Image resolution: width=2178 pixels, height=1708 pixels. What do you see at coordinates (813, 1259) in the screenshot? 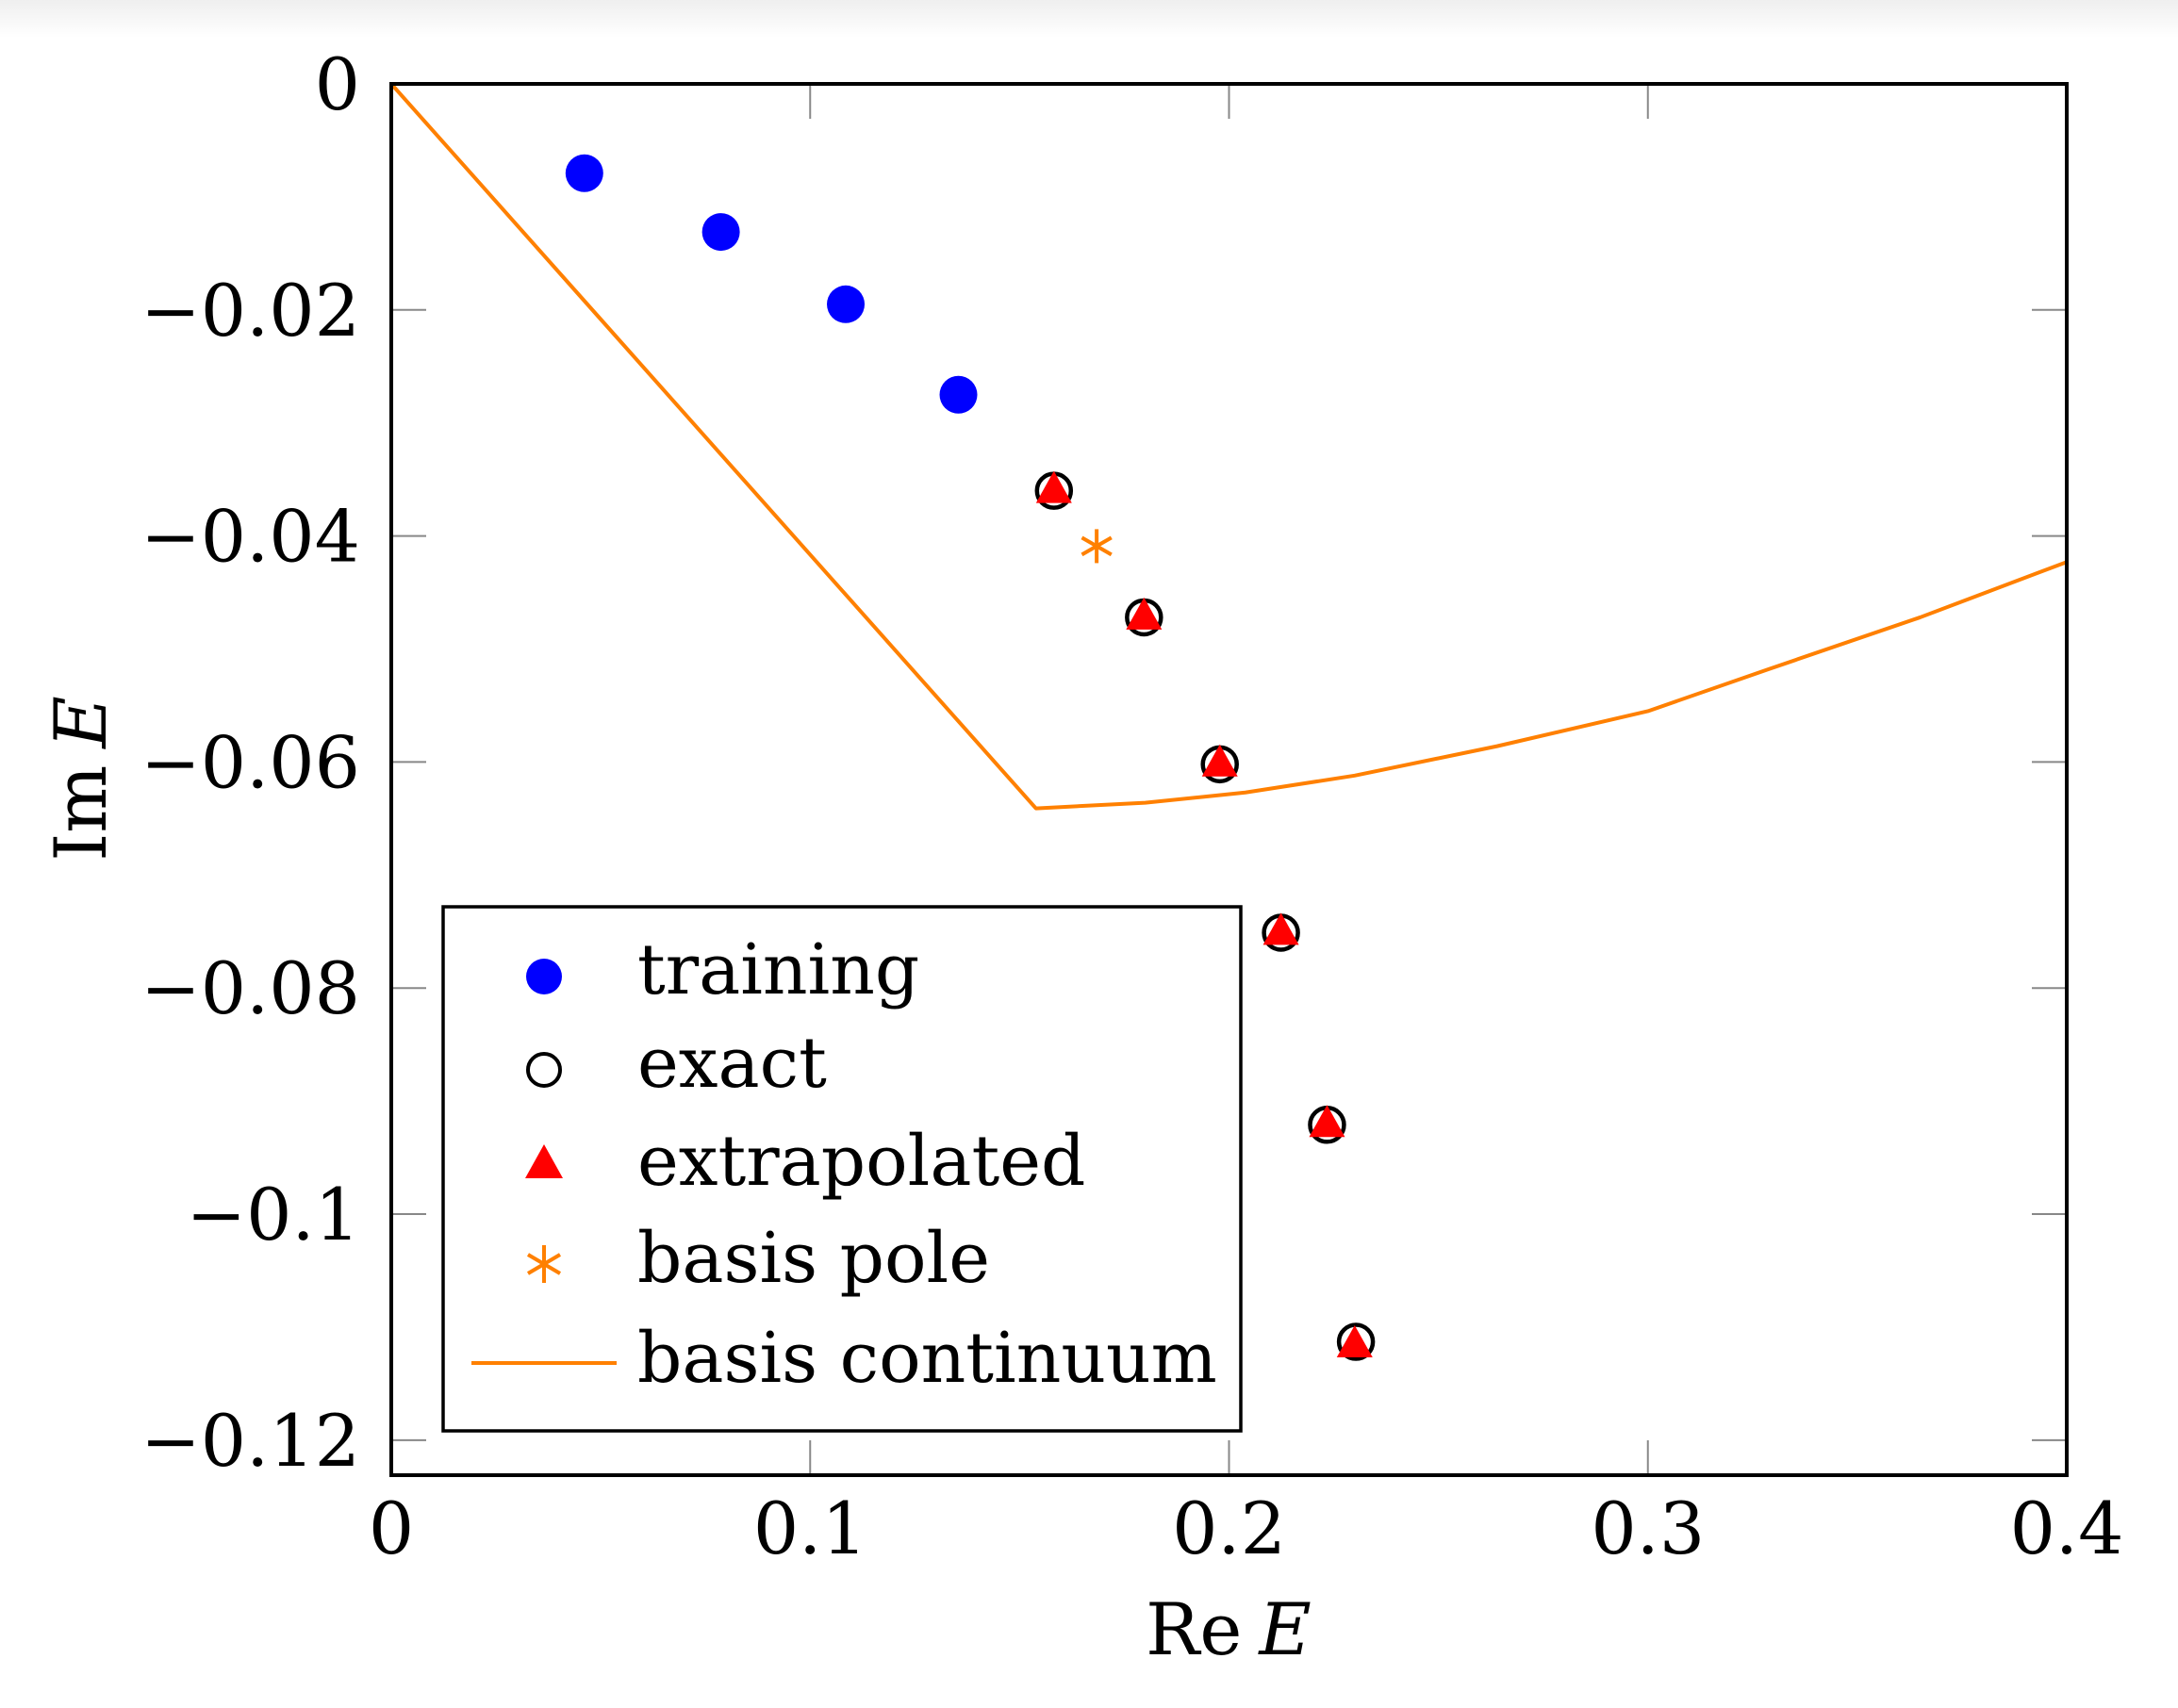
I see `legend-label-basis-pole: basis pole` at bounding box center [813, 1259].